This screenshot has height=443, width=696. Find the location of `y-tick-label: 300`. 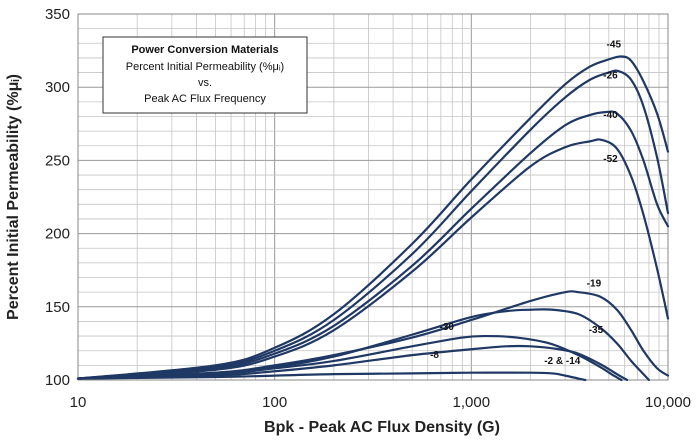

y-tick-label: 300 is located at coordinates (57, 87).